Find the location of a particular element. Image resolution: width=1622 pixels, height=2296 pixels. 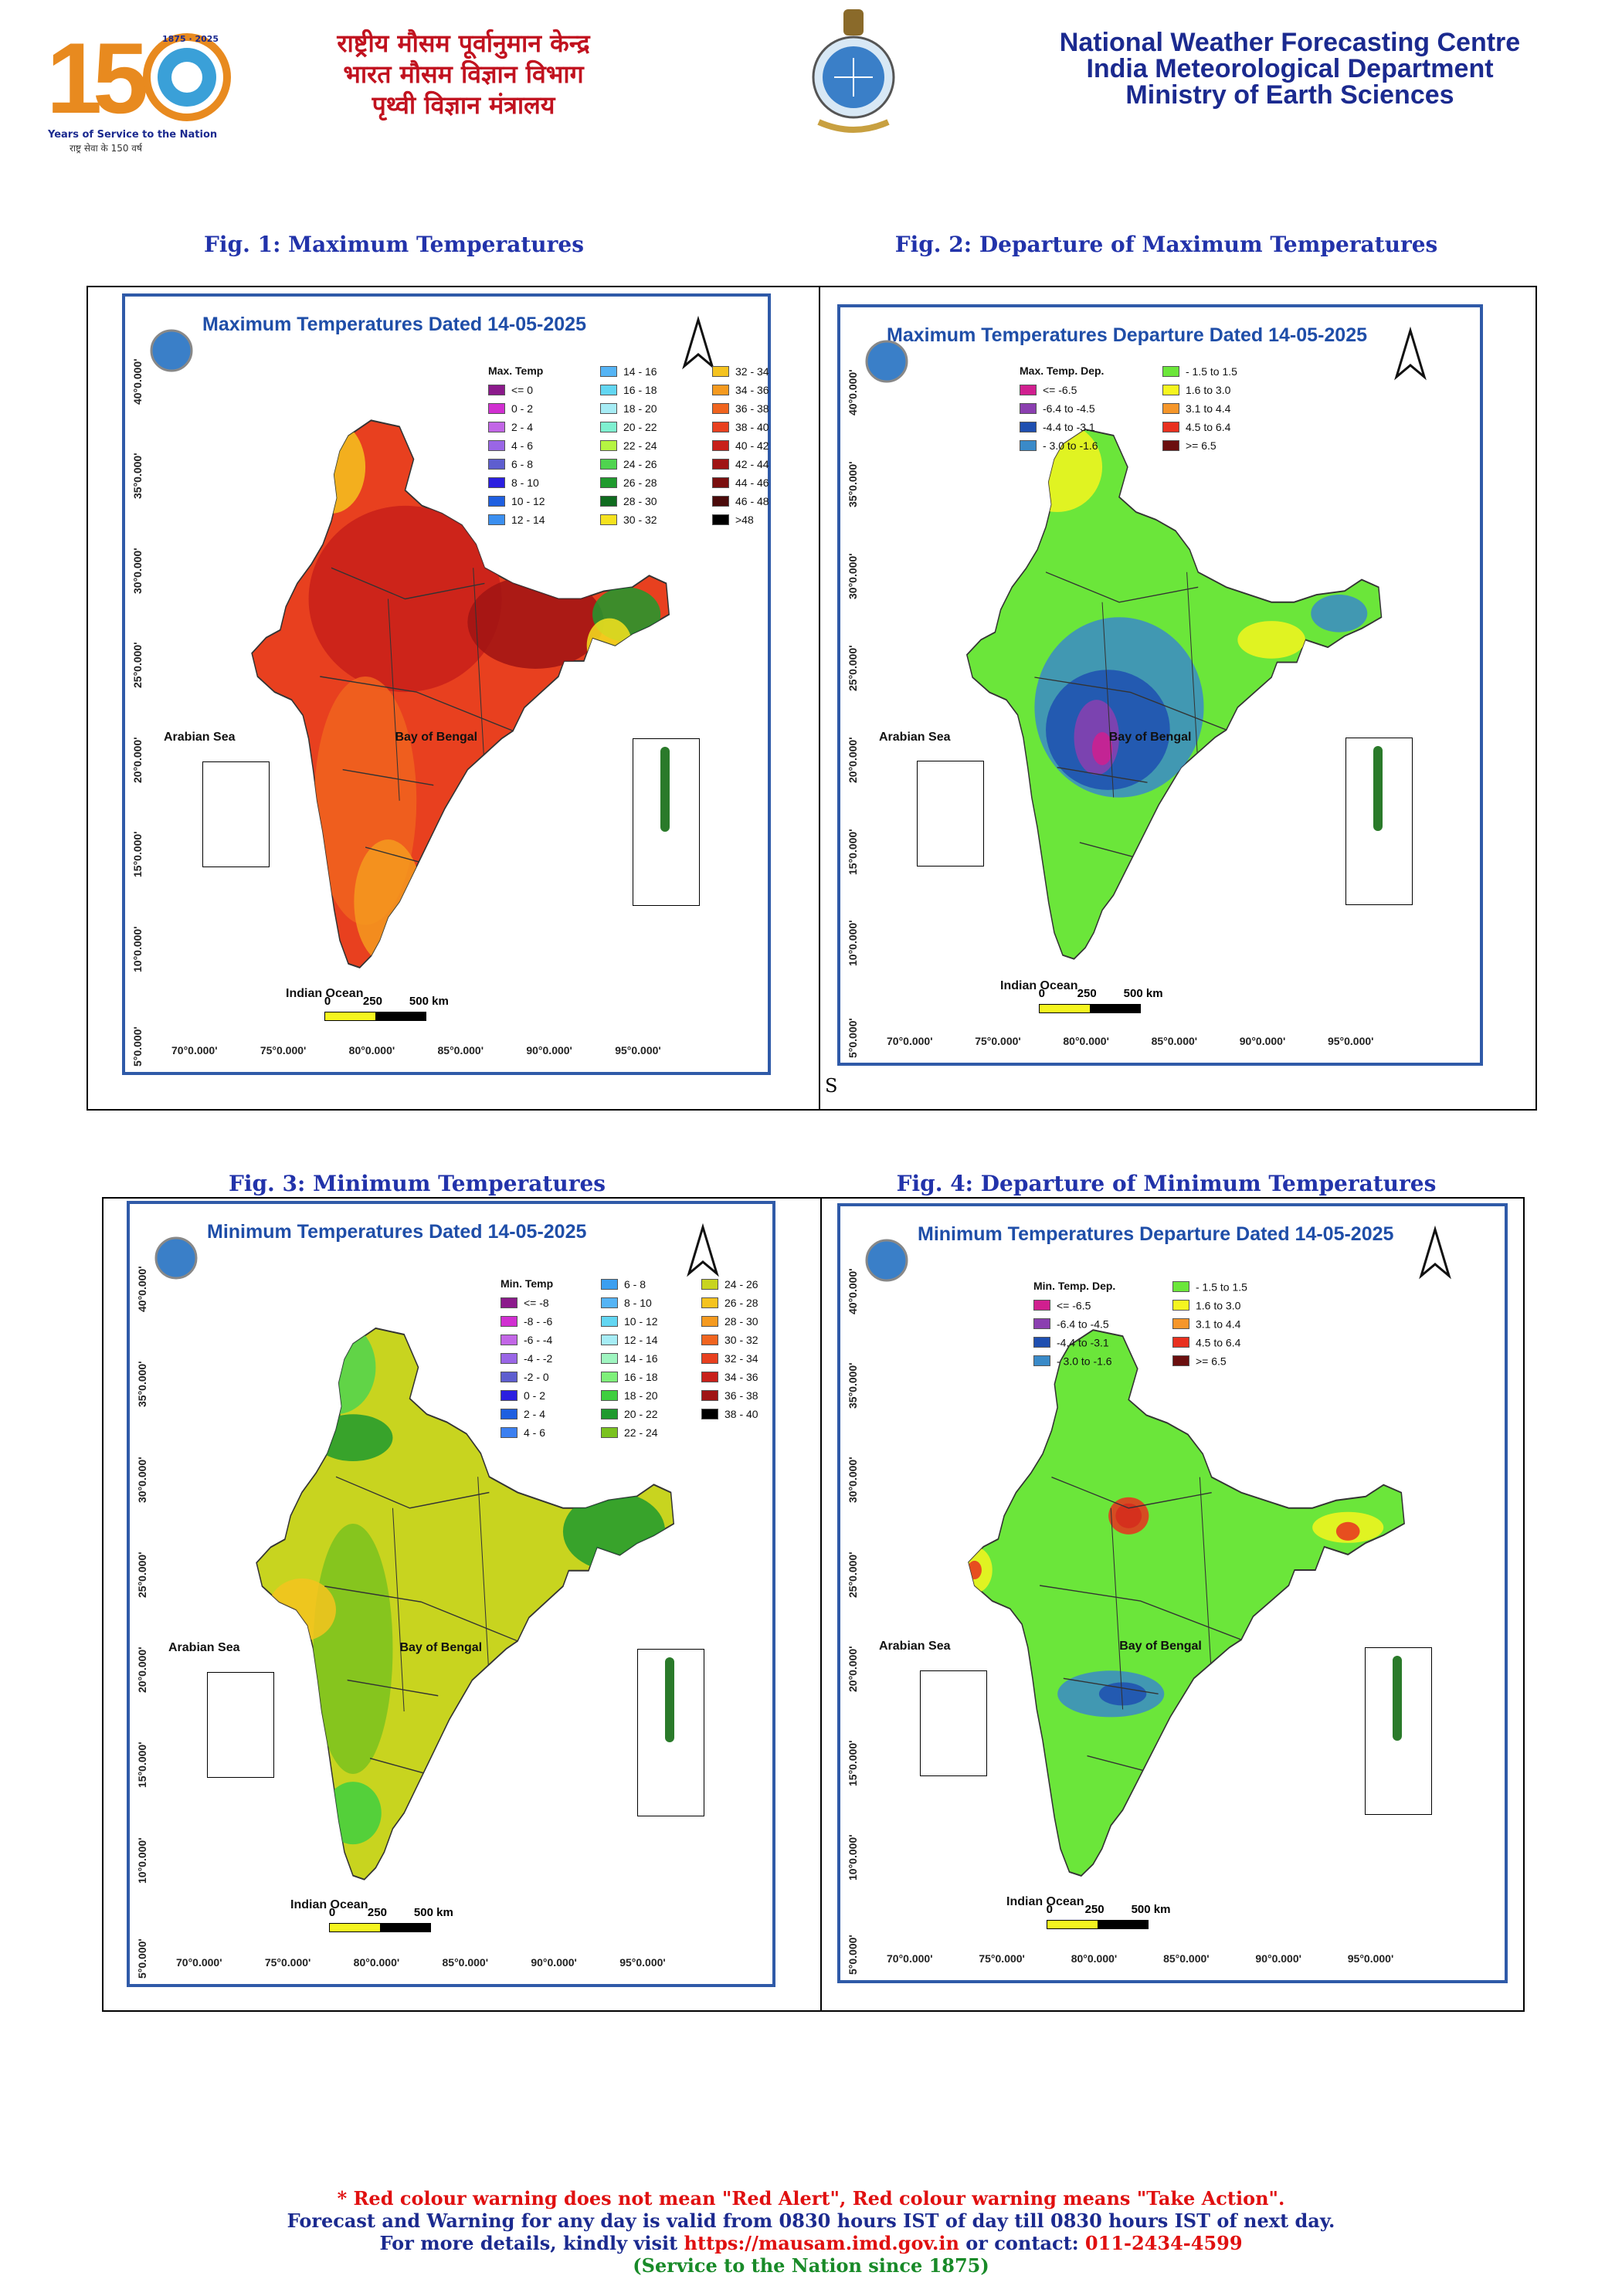

longitude-label: 95°0.000' is located at coordinates (642, 1962).